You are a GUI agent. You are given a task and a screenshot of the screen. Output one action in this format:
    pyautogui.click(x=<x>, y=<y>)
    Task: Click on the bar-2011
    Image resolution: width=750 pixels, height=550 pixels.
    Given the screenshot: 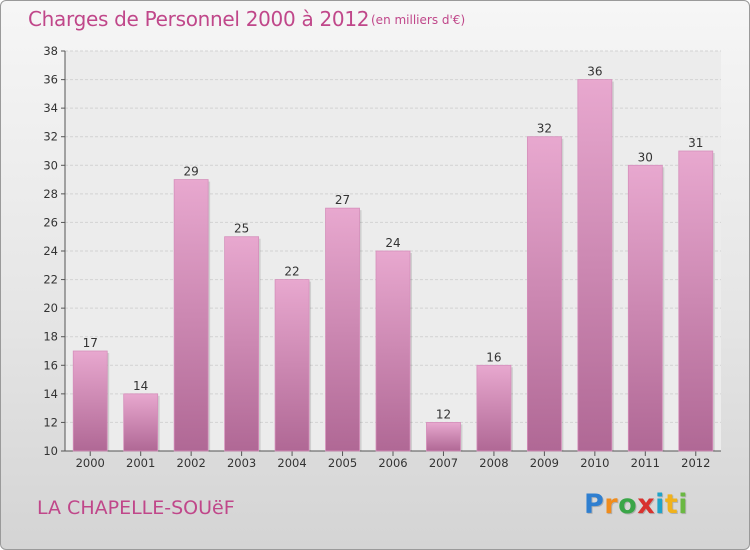 What is the action you would take?
    pyautogui.click(x=645, y=308)
    